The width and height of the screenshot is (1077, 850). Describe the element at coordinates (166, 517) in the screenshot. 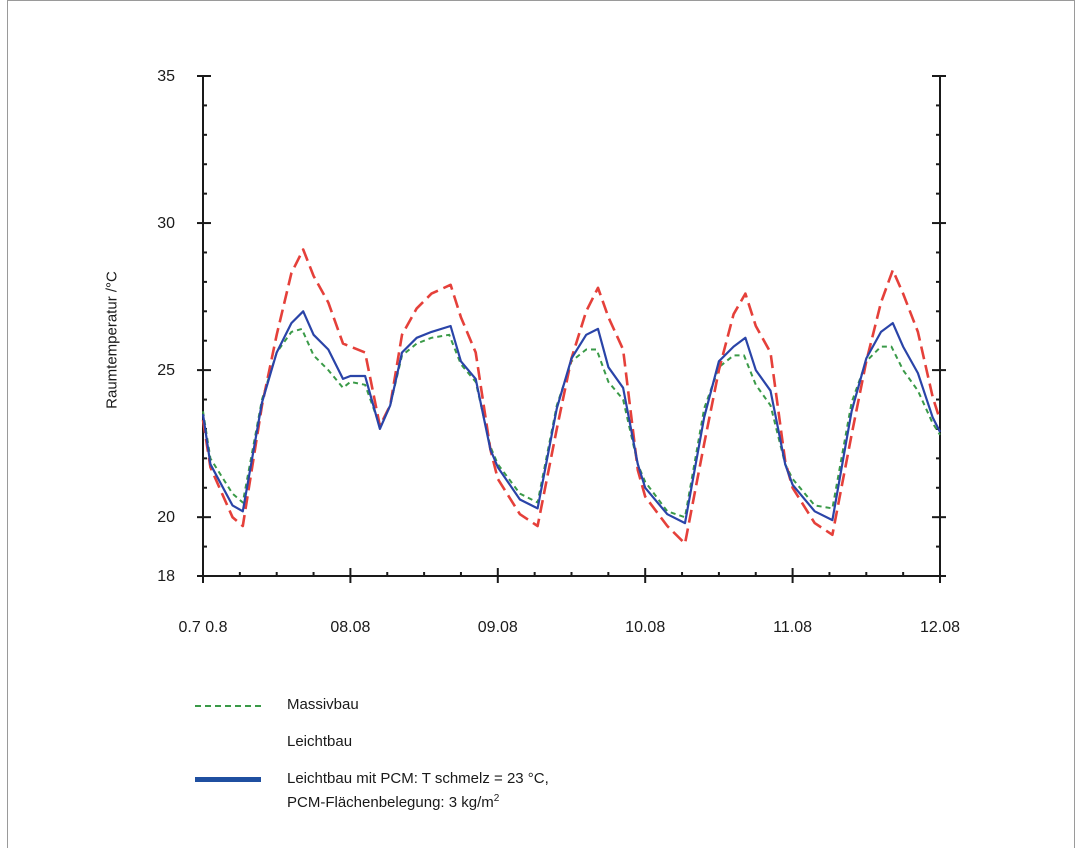

I see `y-tick-label: 20` at that location.